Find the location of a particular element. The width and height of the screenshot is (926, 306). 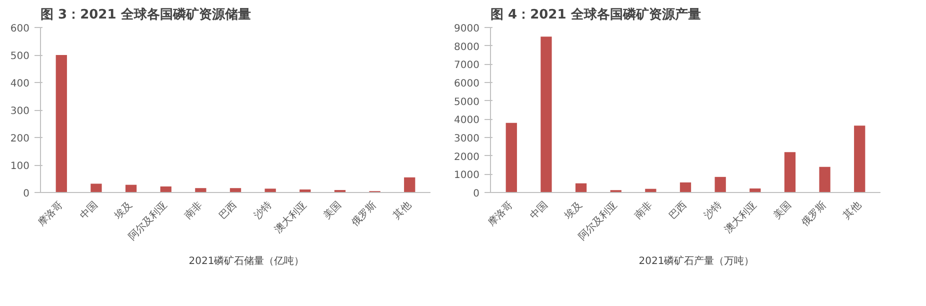

chart-title: 图 3：2021 全球各国磷矿资源储量 is located at coordinates (145, 14).